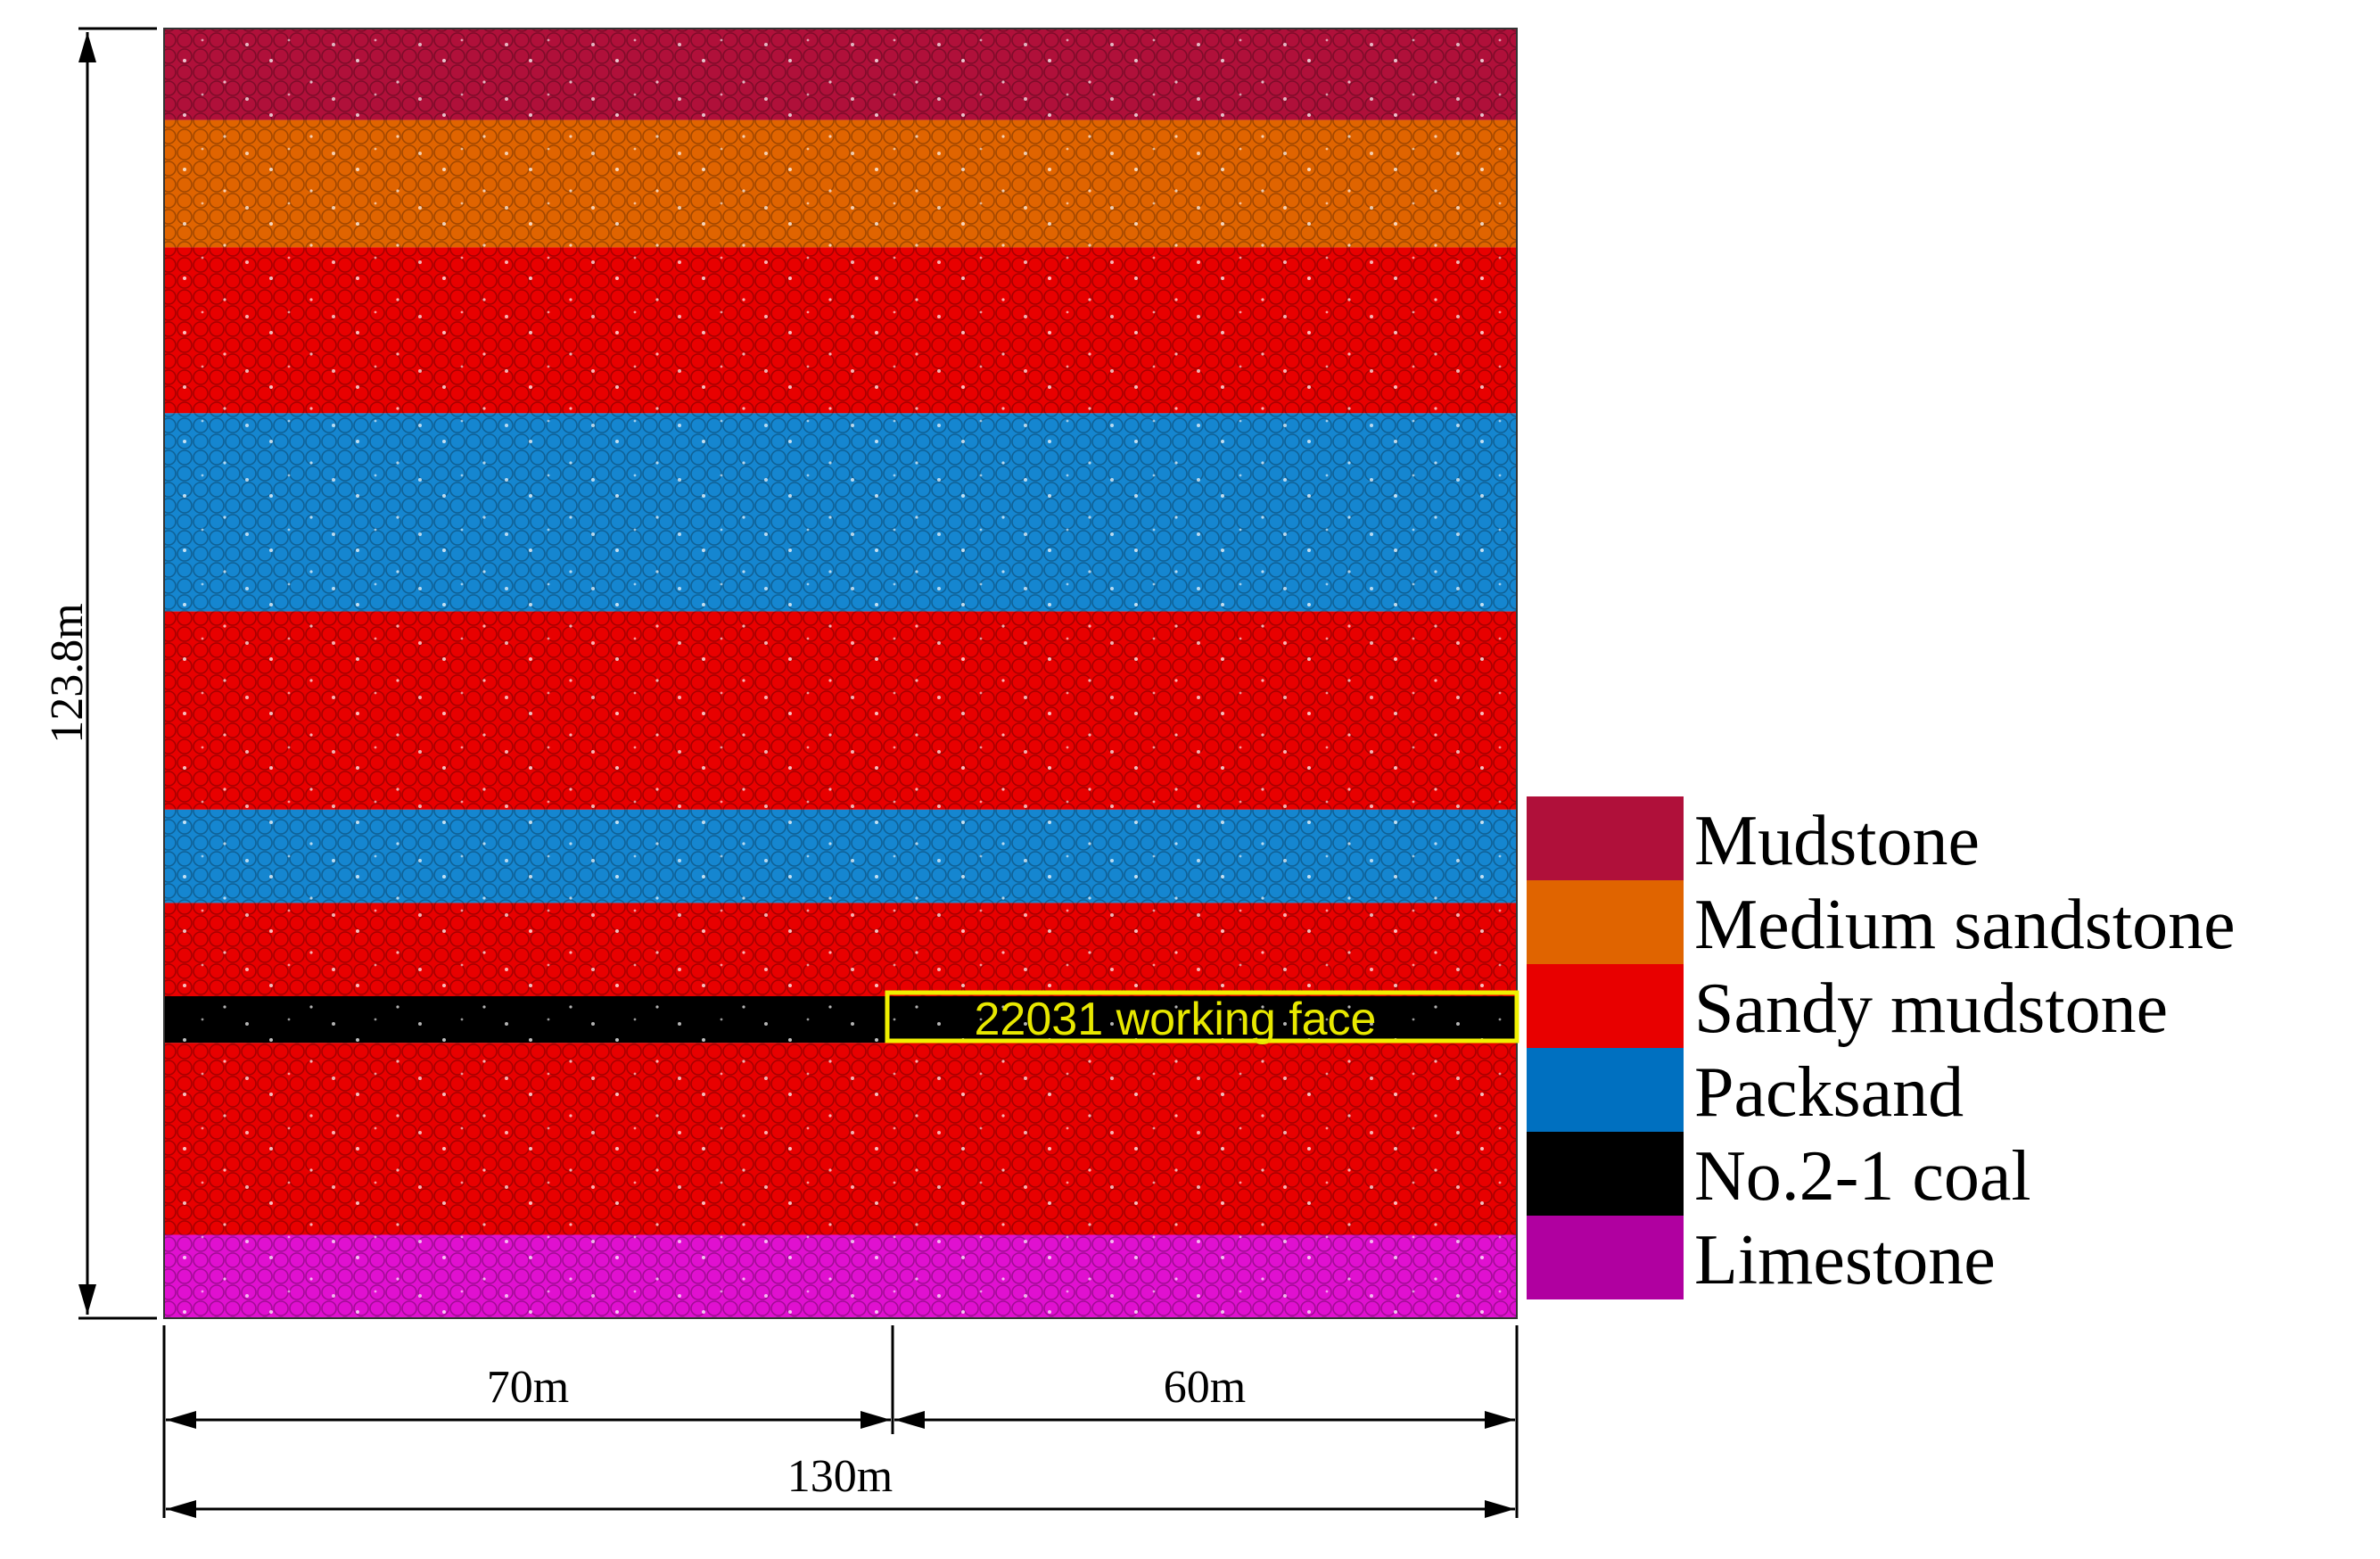 This screenshot has height=1559, width=2380. Describe the element at coordinates (67, 673) in the screenshot. I see `height-label: 123.8m` at that location.